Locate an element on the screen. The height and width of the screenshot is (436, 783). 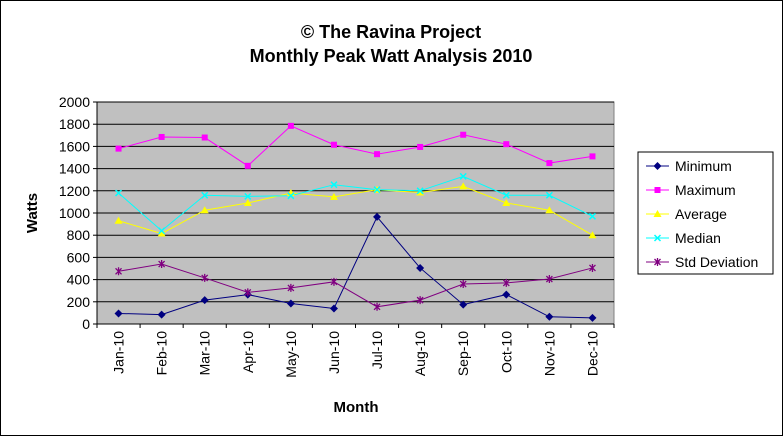
x-tick-label: Apr-10 is located at coordinates (248, 352).